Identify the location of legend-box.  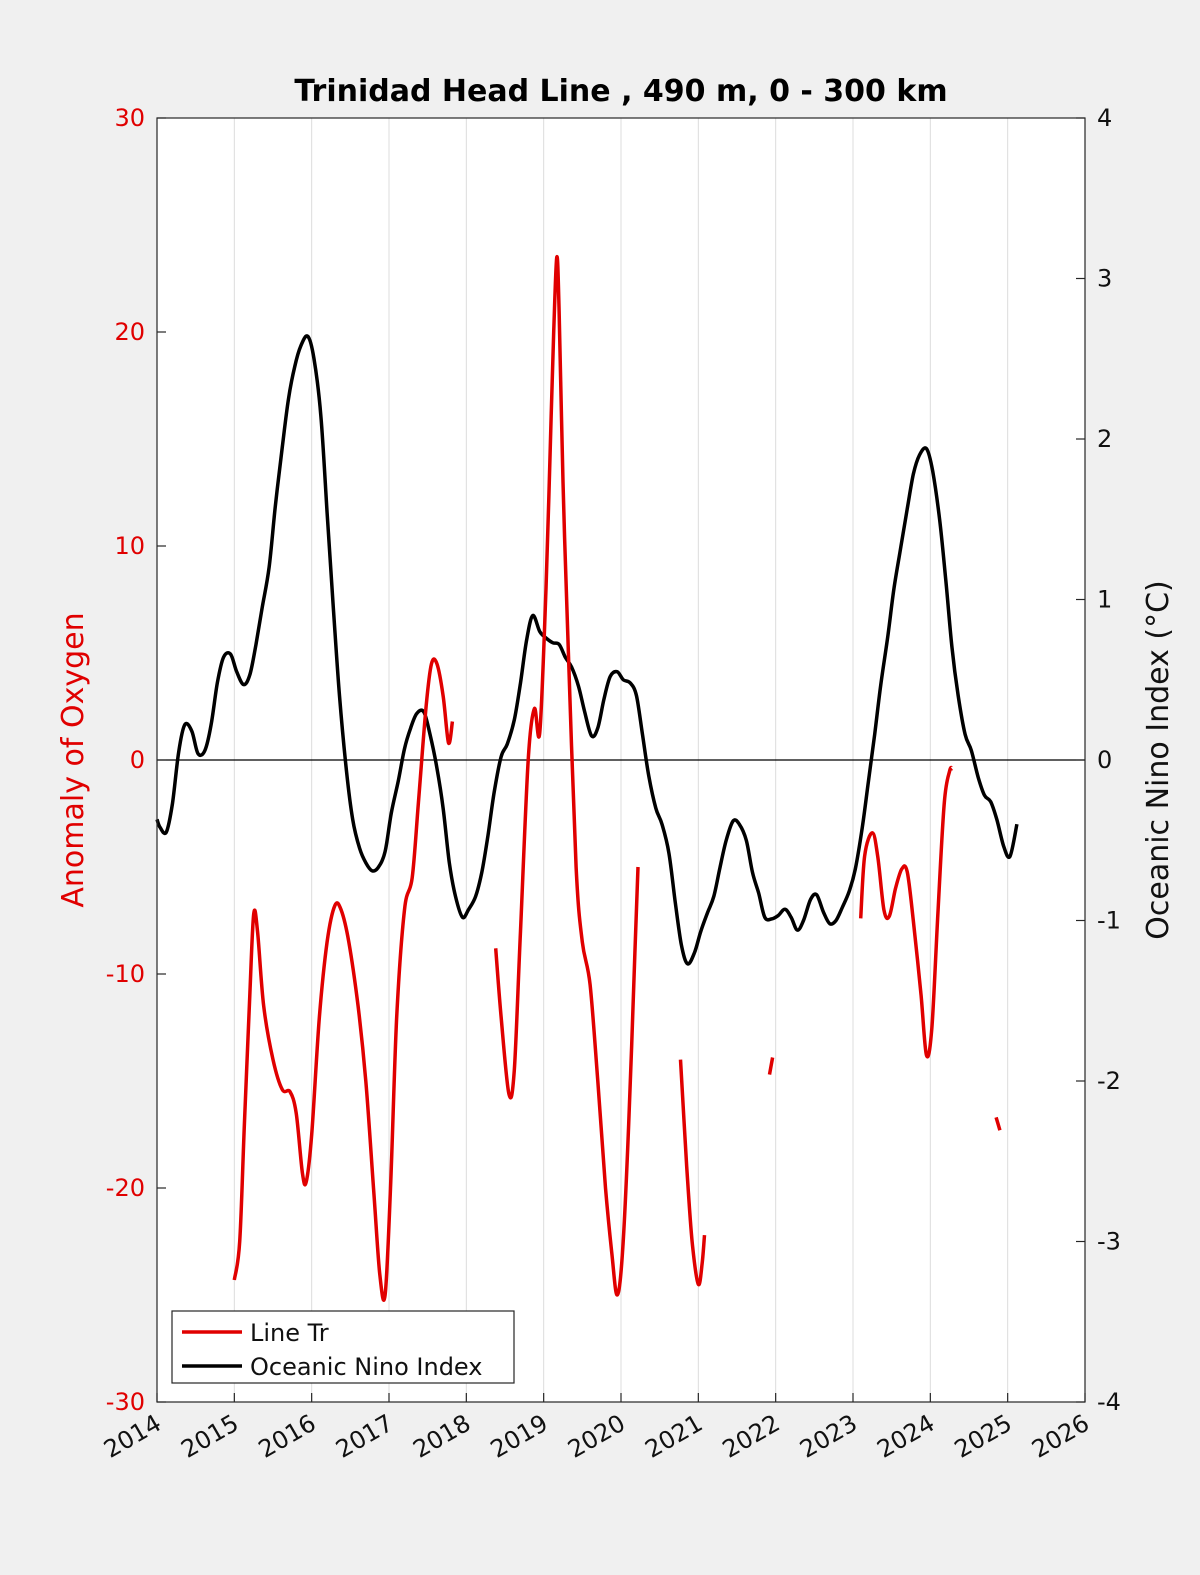
(343, 1347).